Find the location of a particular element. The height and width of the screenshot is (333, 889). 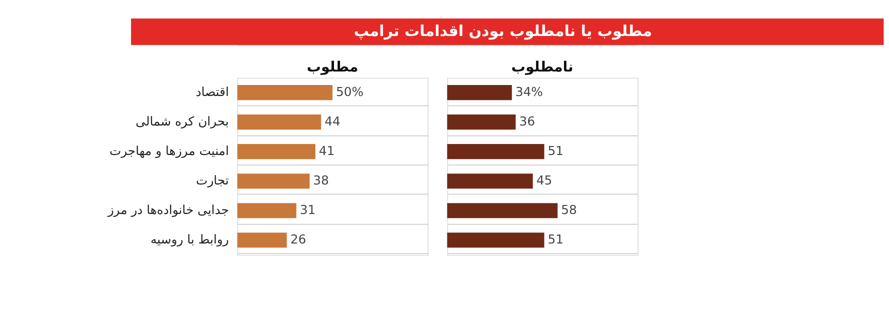

y-tick-label: امنیت مرزها و مهاجرت is located at coordinates (169, 151).